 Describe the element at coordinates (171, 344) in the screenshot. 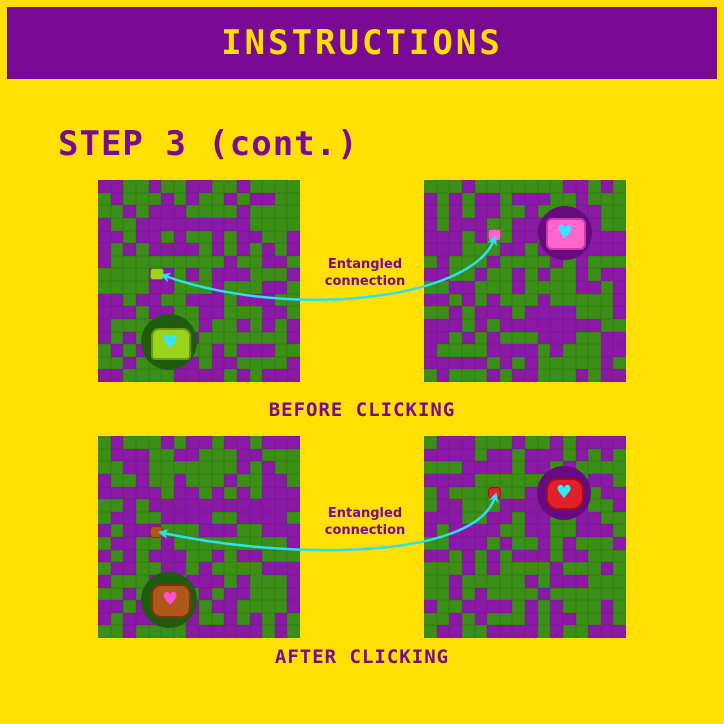

I see `green-turtle-icon: ♥` at that location.